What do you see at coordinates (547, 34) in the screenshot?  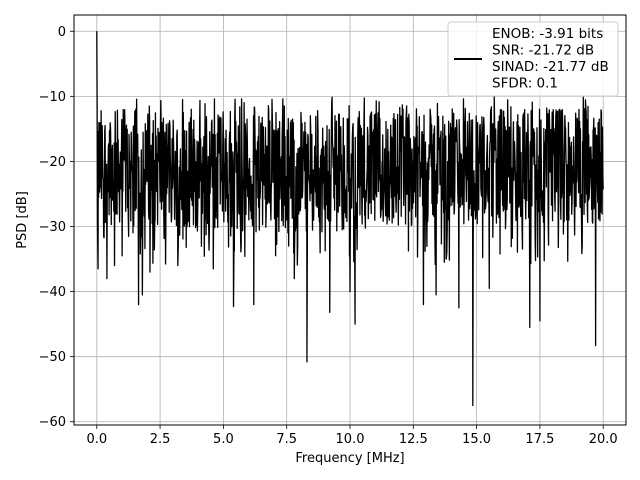 I see `legend-entry: ENOB: -3.91 bits` at bounding box center [547, 34].